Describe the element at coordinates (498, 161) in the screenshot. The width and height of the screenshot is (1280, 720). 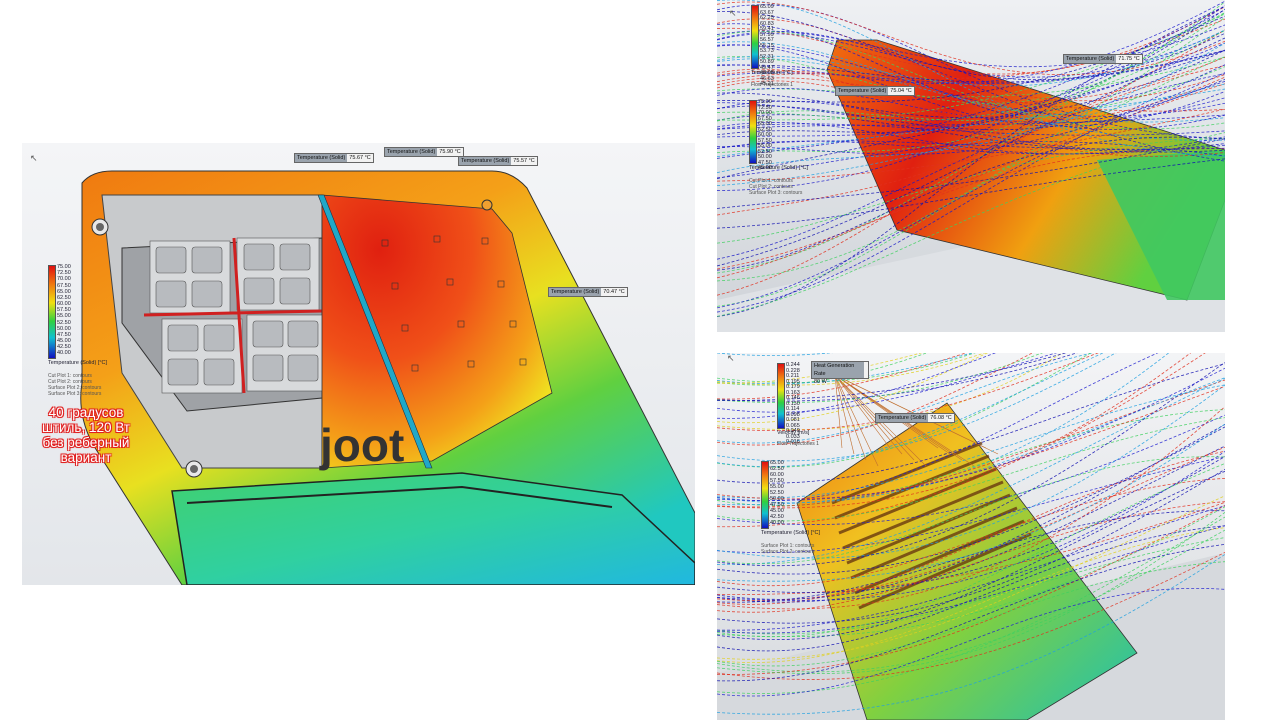
I see `probe-label: Temperature (Solid) 75.57 °C` at that location.